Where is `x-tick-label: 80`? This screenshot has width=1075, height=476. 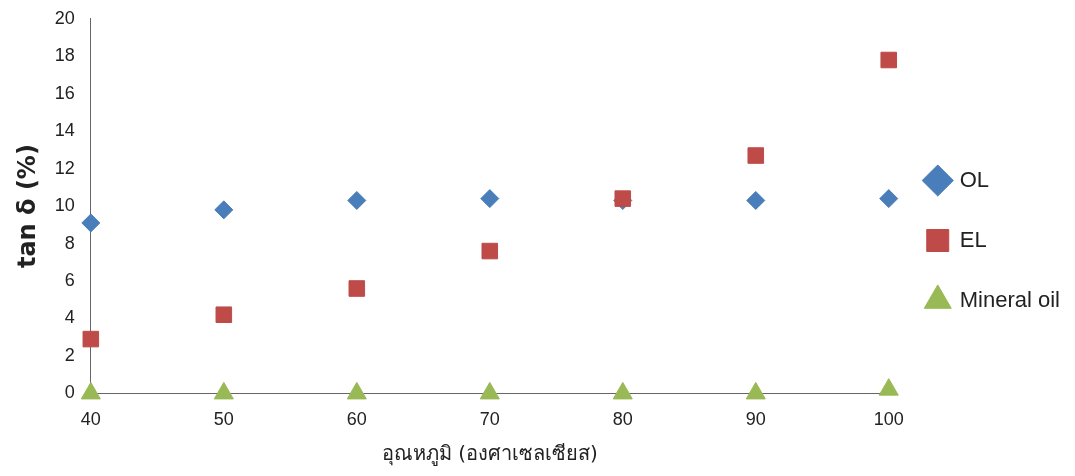
x-tick-label: 80 is located at coordinates (622, 419).